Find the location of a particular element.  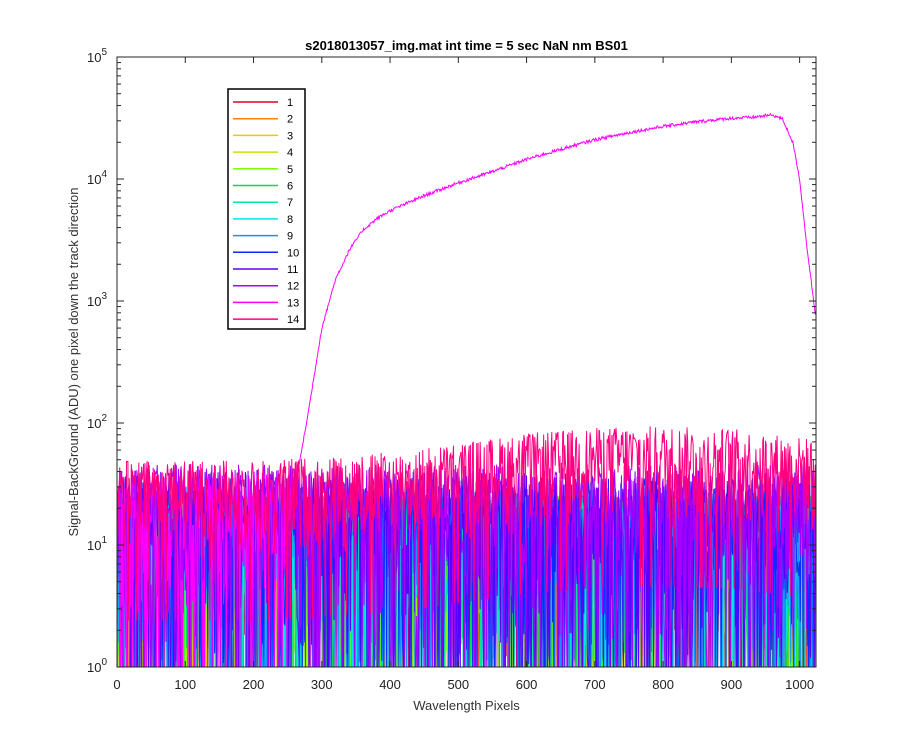

x-tick-label: 200 is located at coordinates (254, 684).